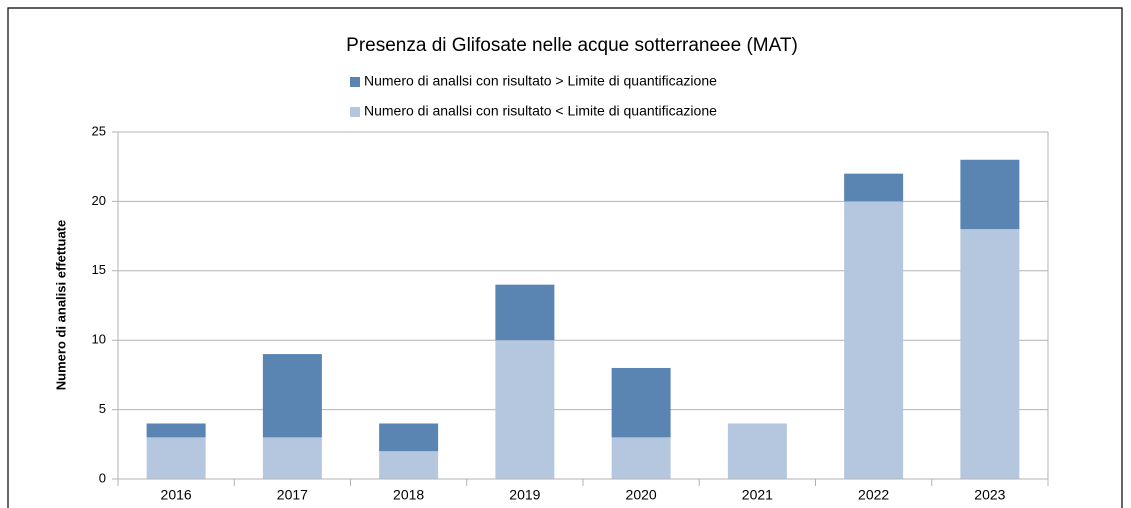  Describe the element at coordinates (99, 130) in the screenshot. I see `y-tick-label: 25` at that location.